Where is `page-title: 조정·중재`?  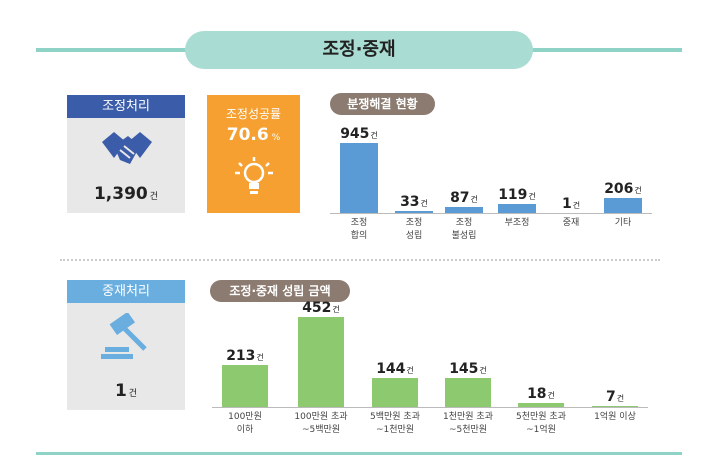 page-title: 조정·중재 is located at coordinates (359, 50).